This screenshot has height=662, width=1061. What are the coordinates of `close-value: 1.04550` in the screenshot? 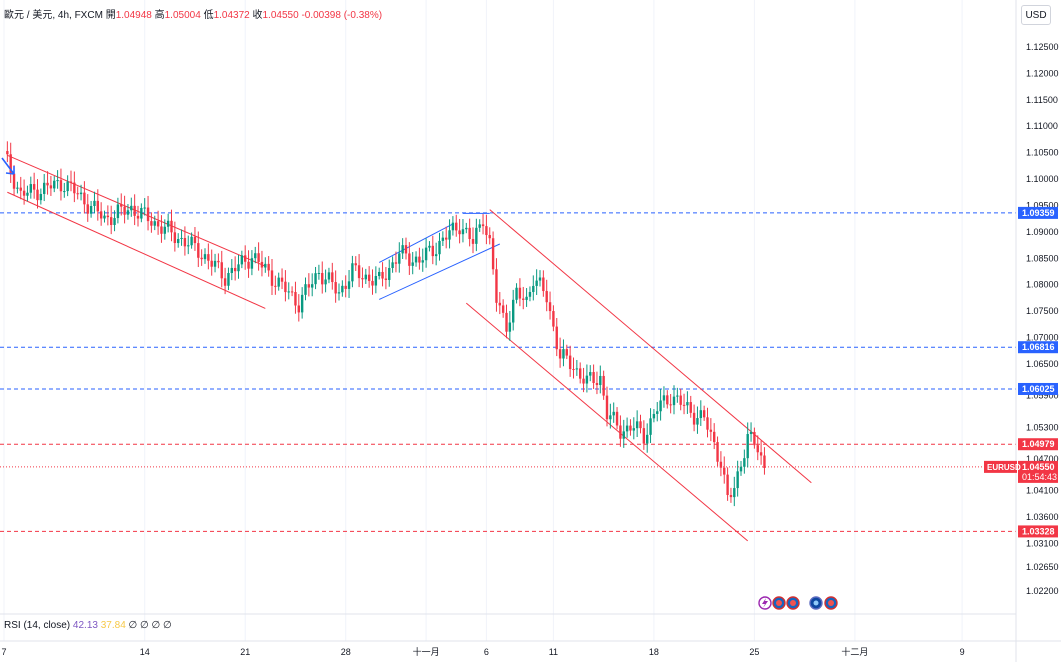 It's located at (280, 15).